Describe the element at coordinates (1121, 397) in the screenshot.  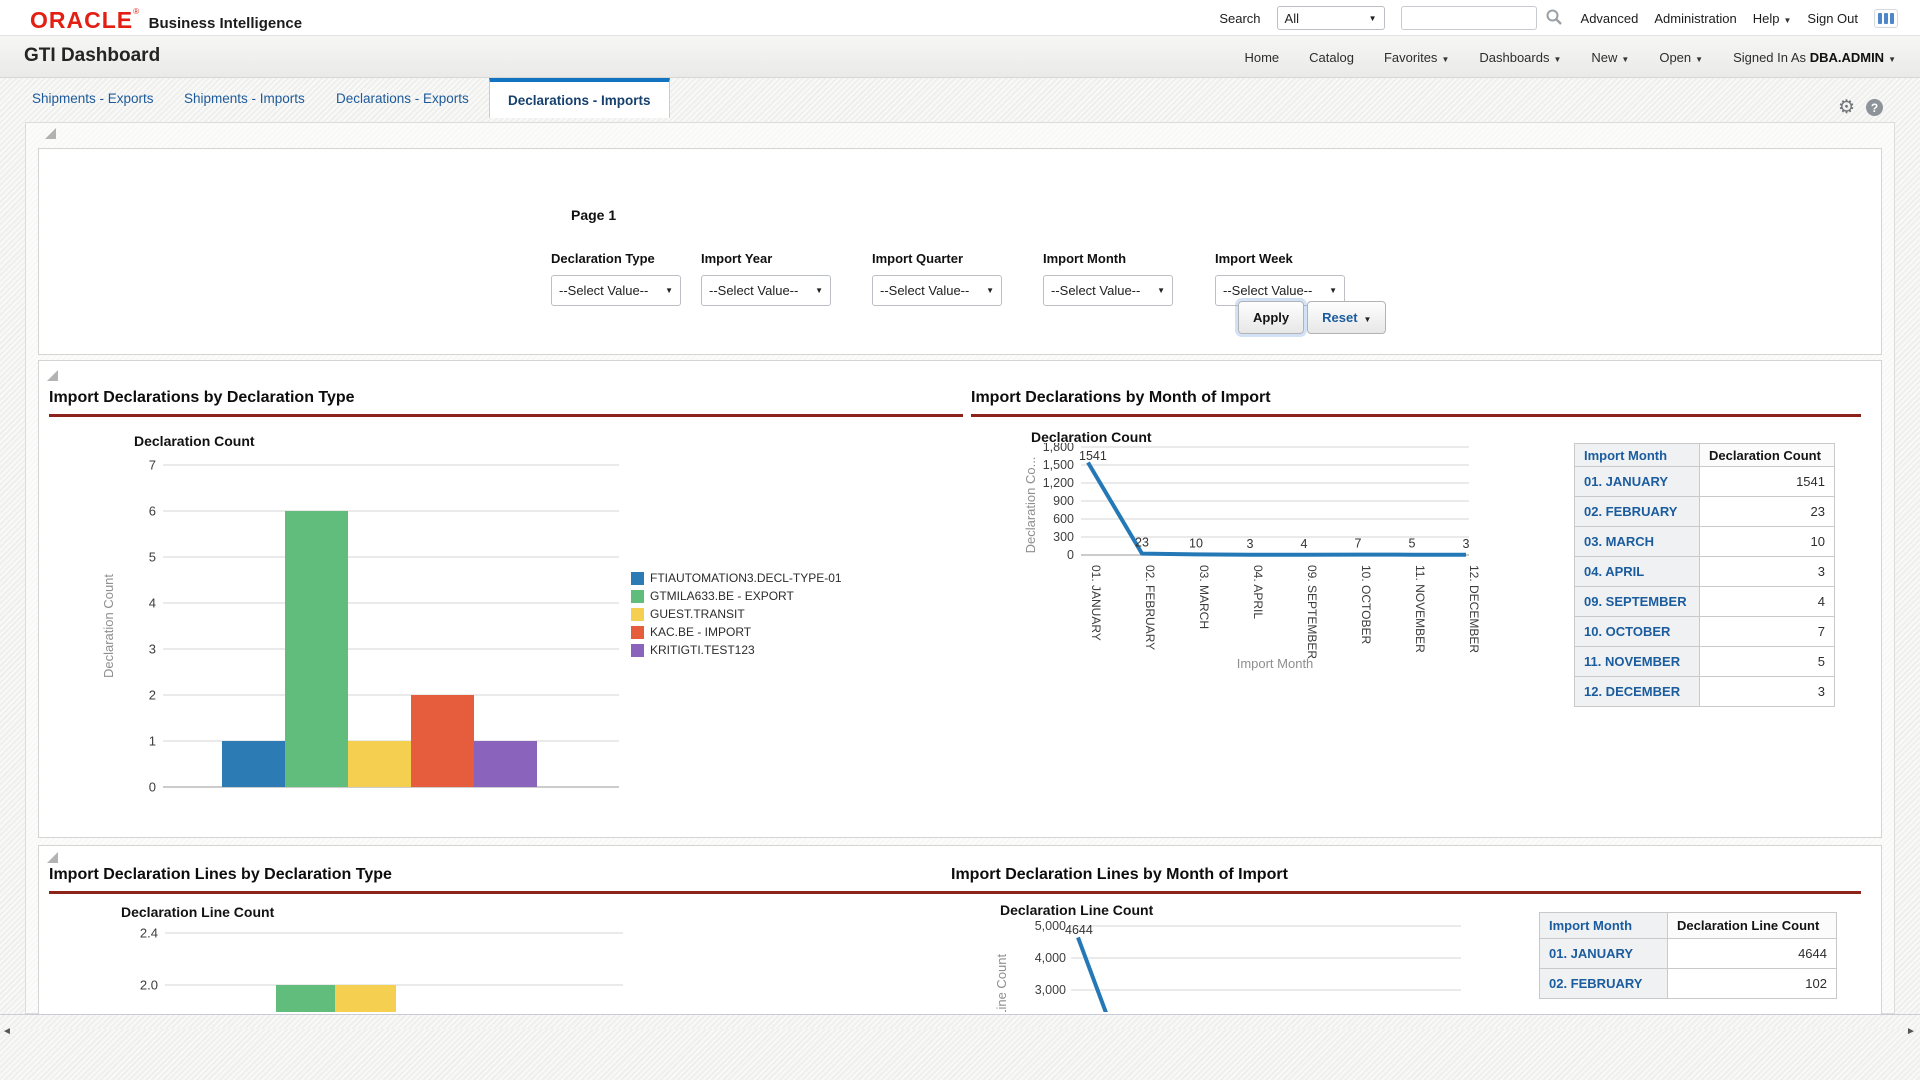
I see `section-title: Import Declarations by Month of Import` at that location.